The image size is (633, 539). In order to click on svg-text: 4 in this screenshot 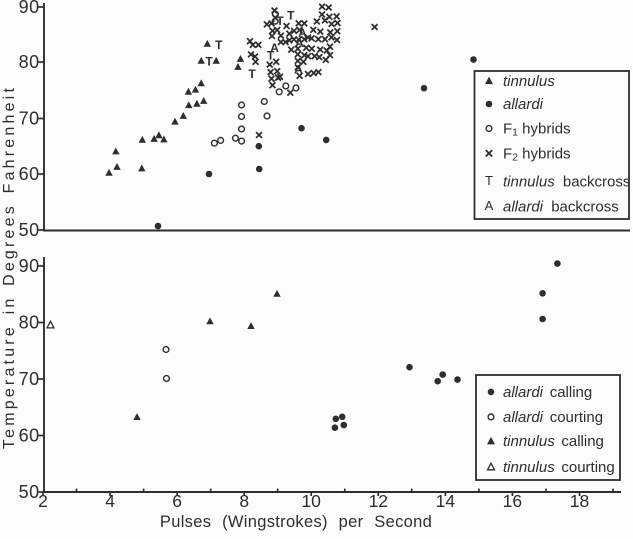, I will do `click(110, 501)`.